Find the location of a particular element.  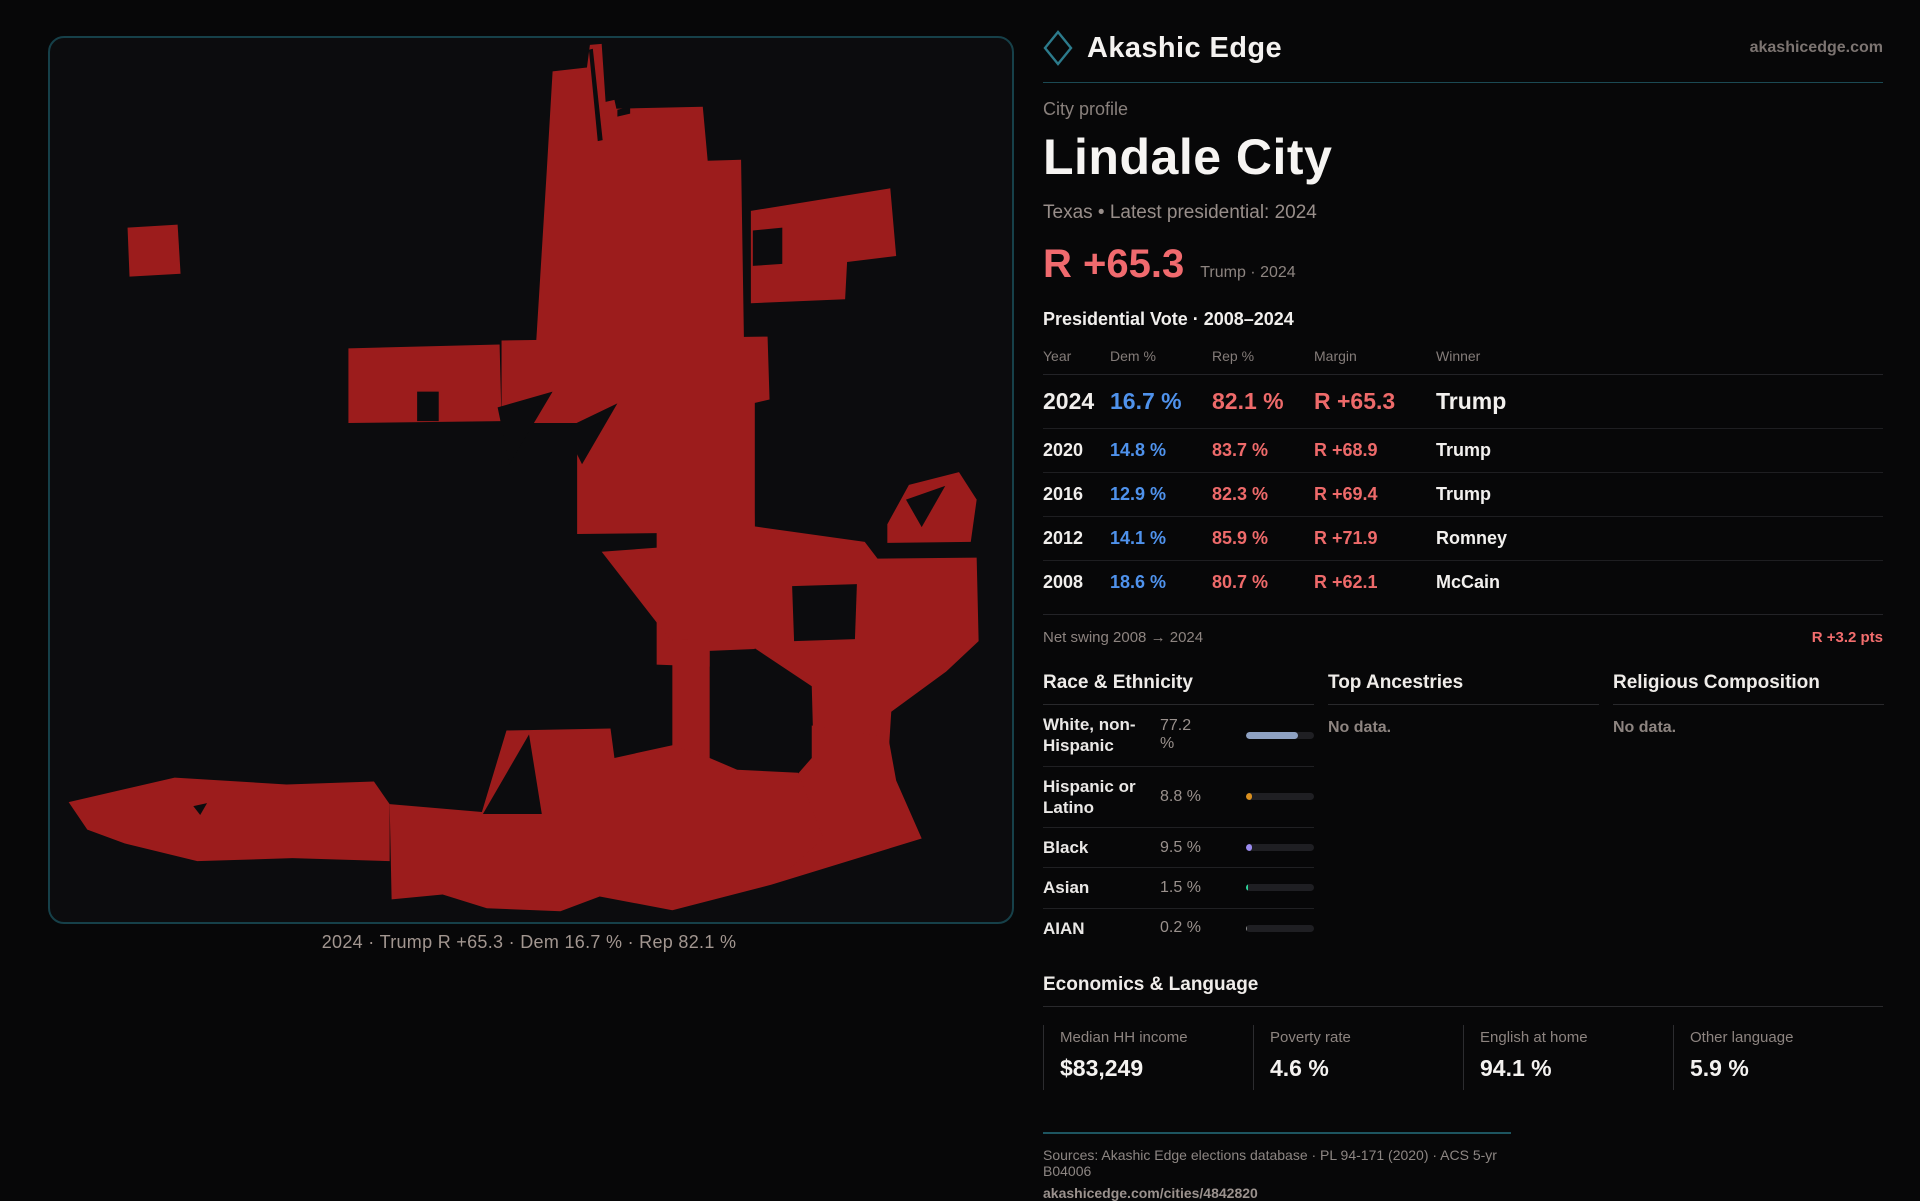

cell-dem: 14.1 % is located at coordinates (1161, 538).